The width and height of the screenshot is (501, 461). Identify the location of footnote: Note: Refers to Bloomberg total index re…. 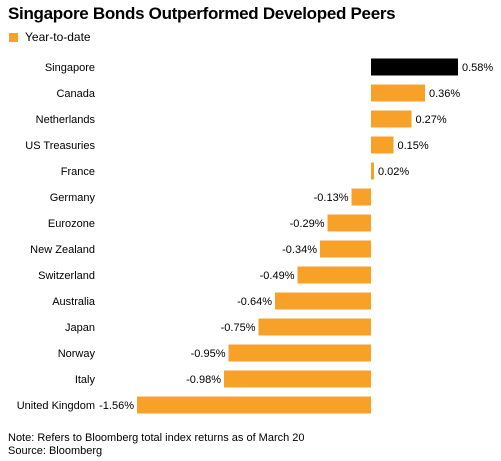
(156, 438).